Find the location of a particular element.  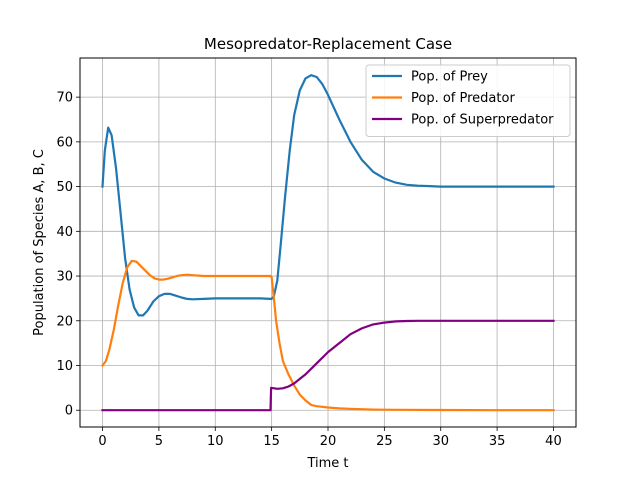

y-tick-label: 20 is located at coordinates (64, 321).